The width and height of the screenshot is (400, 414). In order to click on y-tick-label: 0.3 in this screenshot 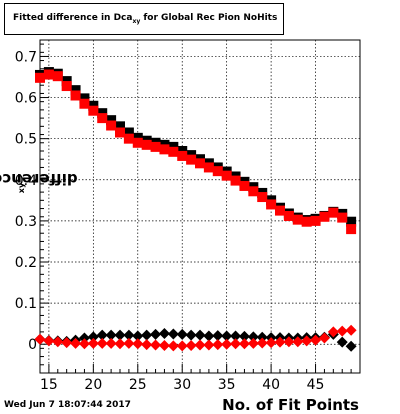, I will do `click(26, 222)`.